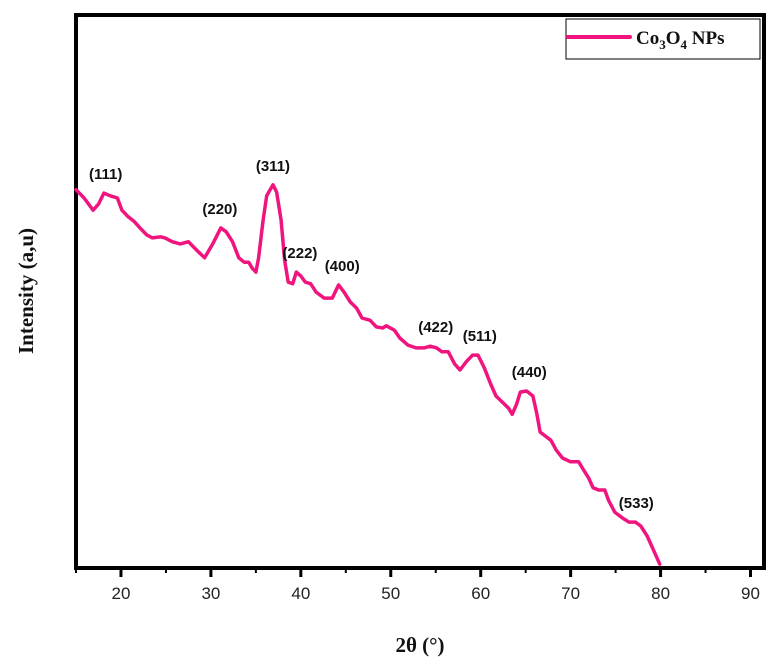  What do you see at coordinates (390, 593) in the screenshot?
I see `x-tick-label: 50` at bounding box center [390, 593].